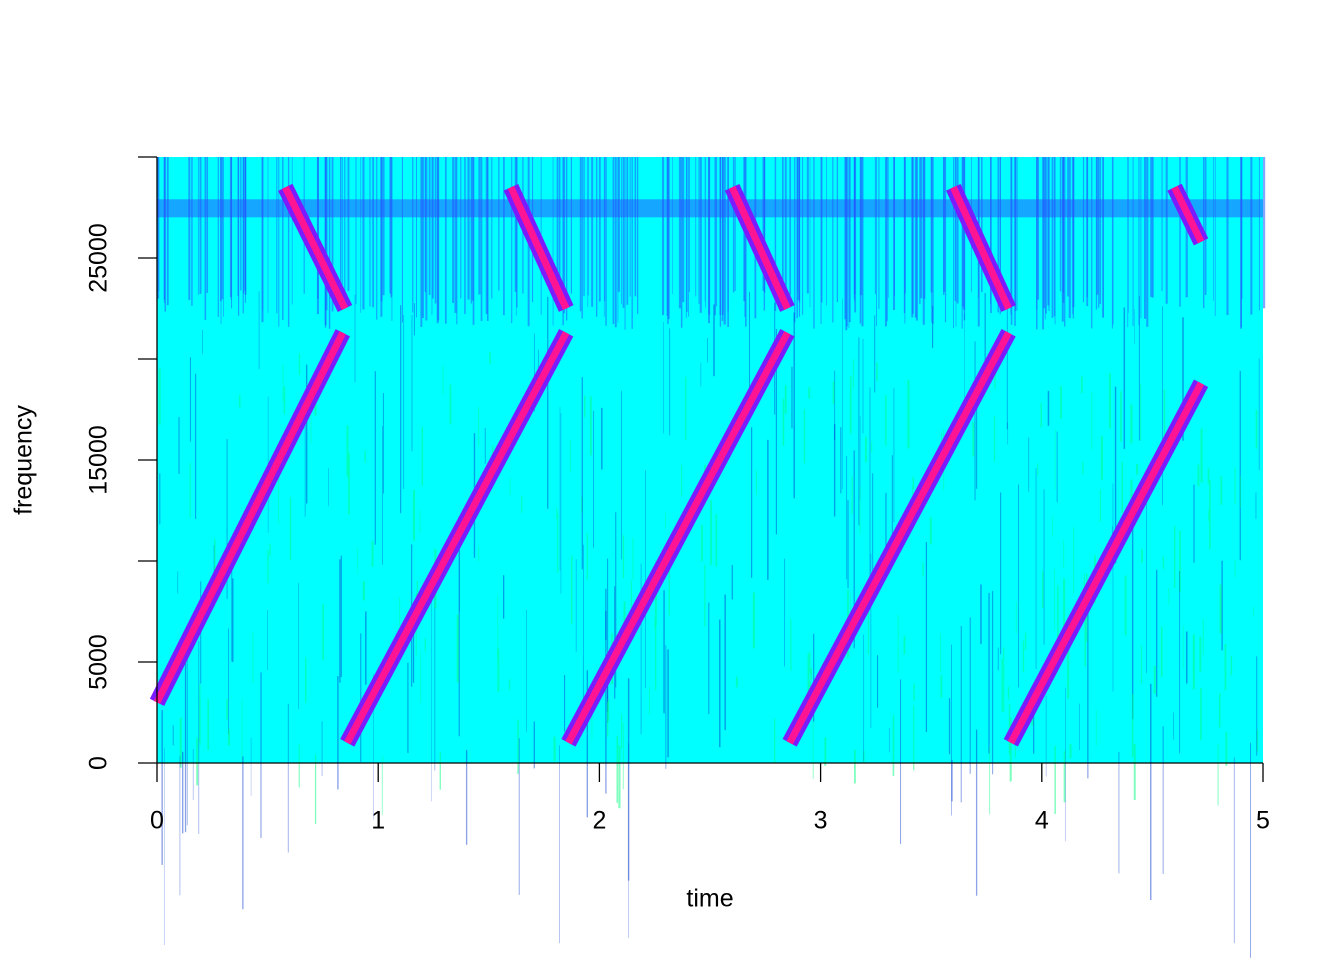 Image resolution: width=1344 pixels, height=960 pixels. What do you see at coordinates (378, 821) in the screenshot?
I see `x-tick-label: 1` at bounding box center [378, 821].